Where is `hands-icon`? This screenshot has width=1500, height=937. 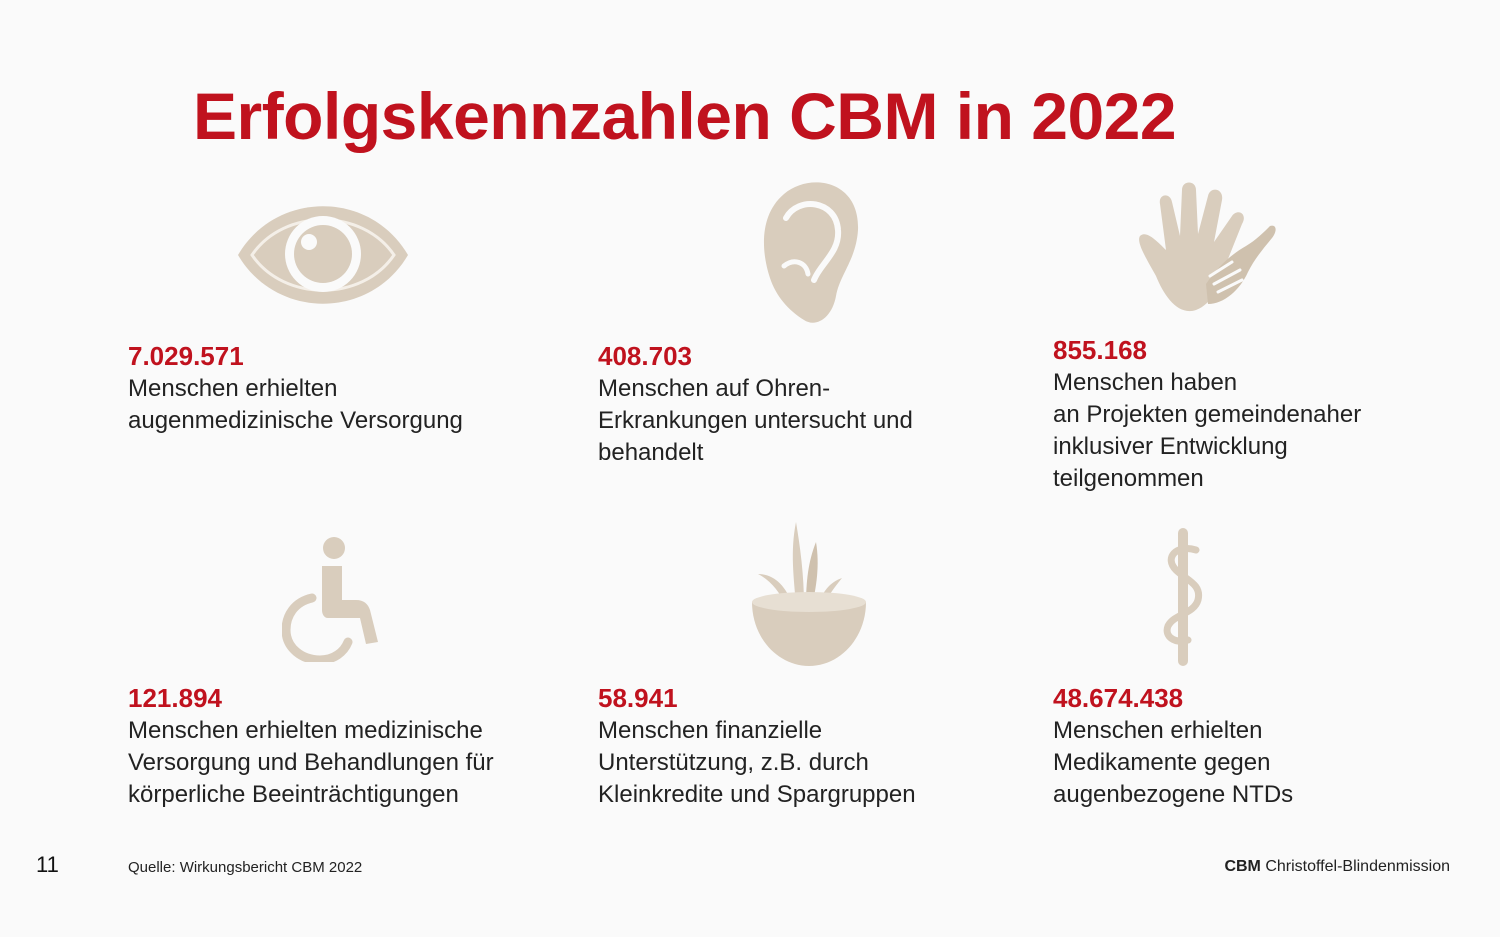
hands-icon is located at coordinates (1207, 247).